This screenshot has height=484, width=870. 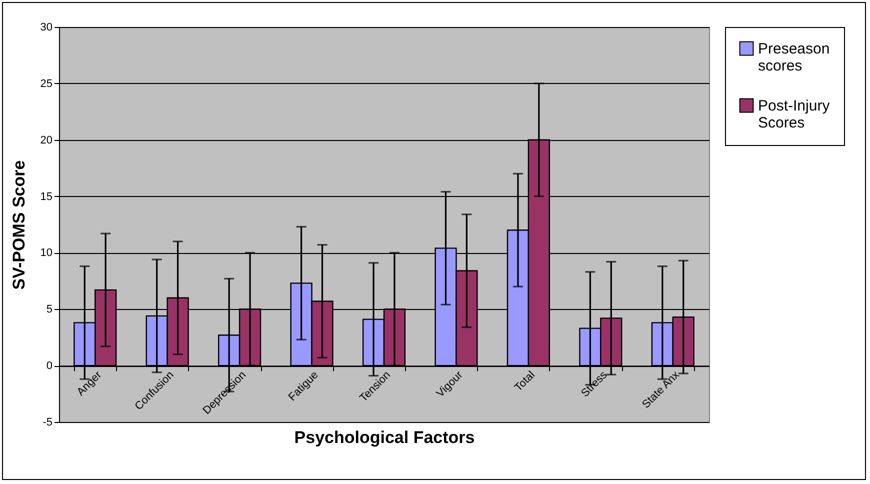 I want to click on y-tick-label: 30, so click(x=46, y=28).